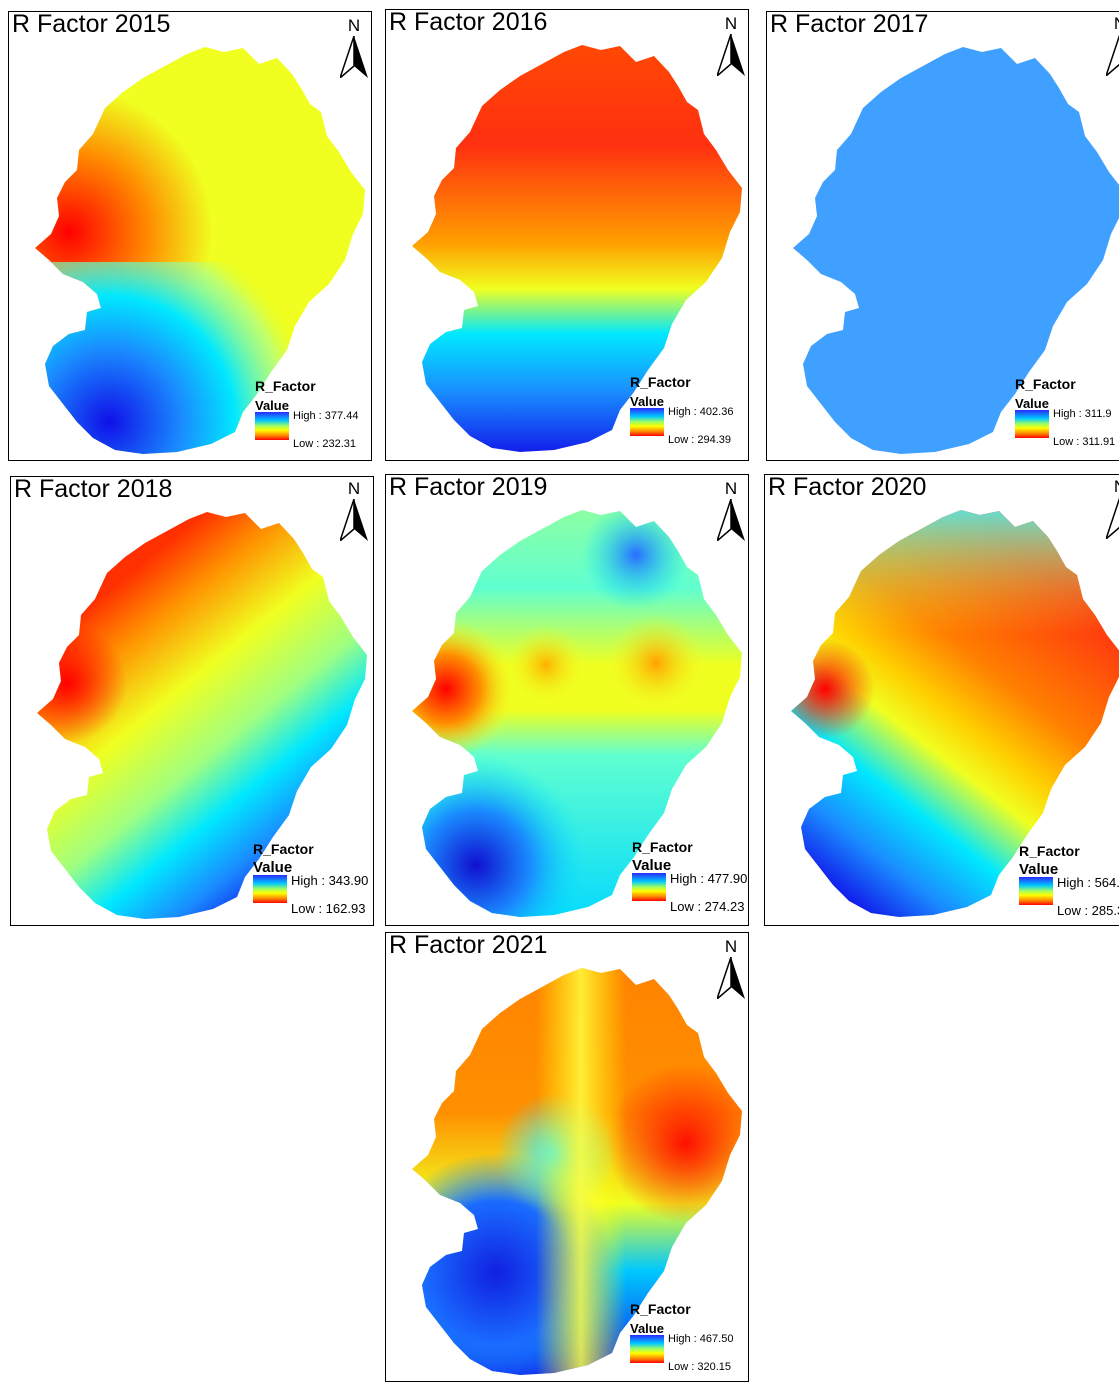 This screenshot has width=1119, height=1382. Describe the element at coordinates (468, 945) in the screenshot. I see `panel-title: R Factor 2021` at that location.